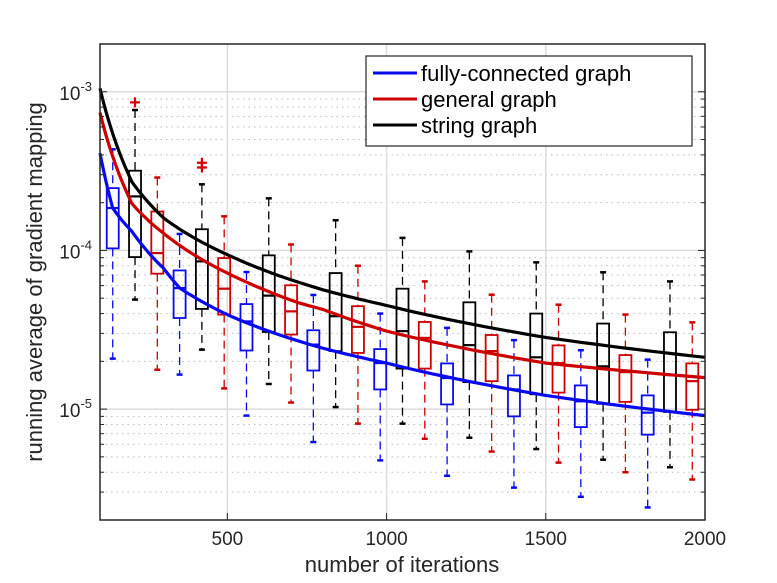 Image resolution: width=777 pixels, height=583 pixels. I want to click on legend-label: string graph, so click(479, 125).